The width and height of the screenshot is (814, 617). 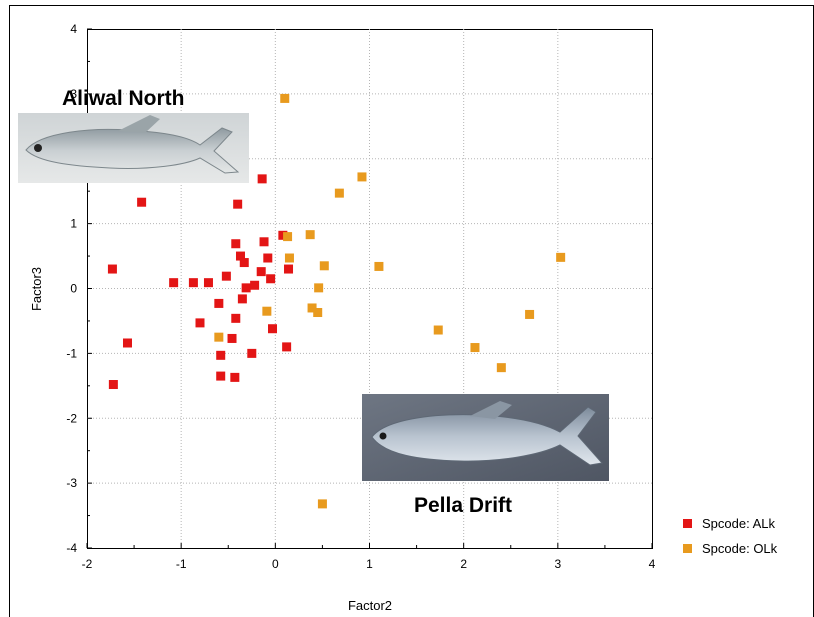 What do you see at coordinates (652, 564) in the screenshot?
I see `x-tick-label: 4` at bounding box center [652, 564].